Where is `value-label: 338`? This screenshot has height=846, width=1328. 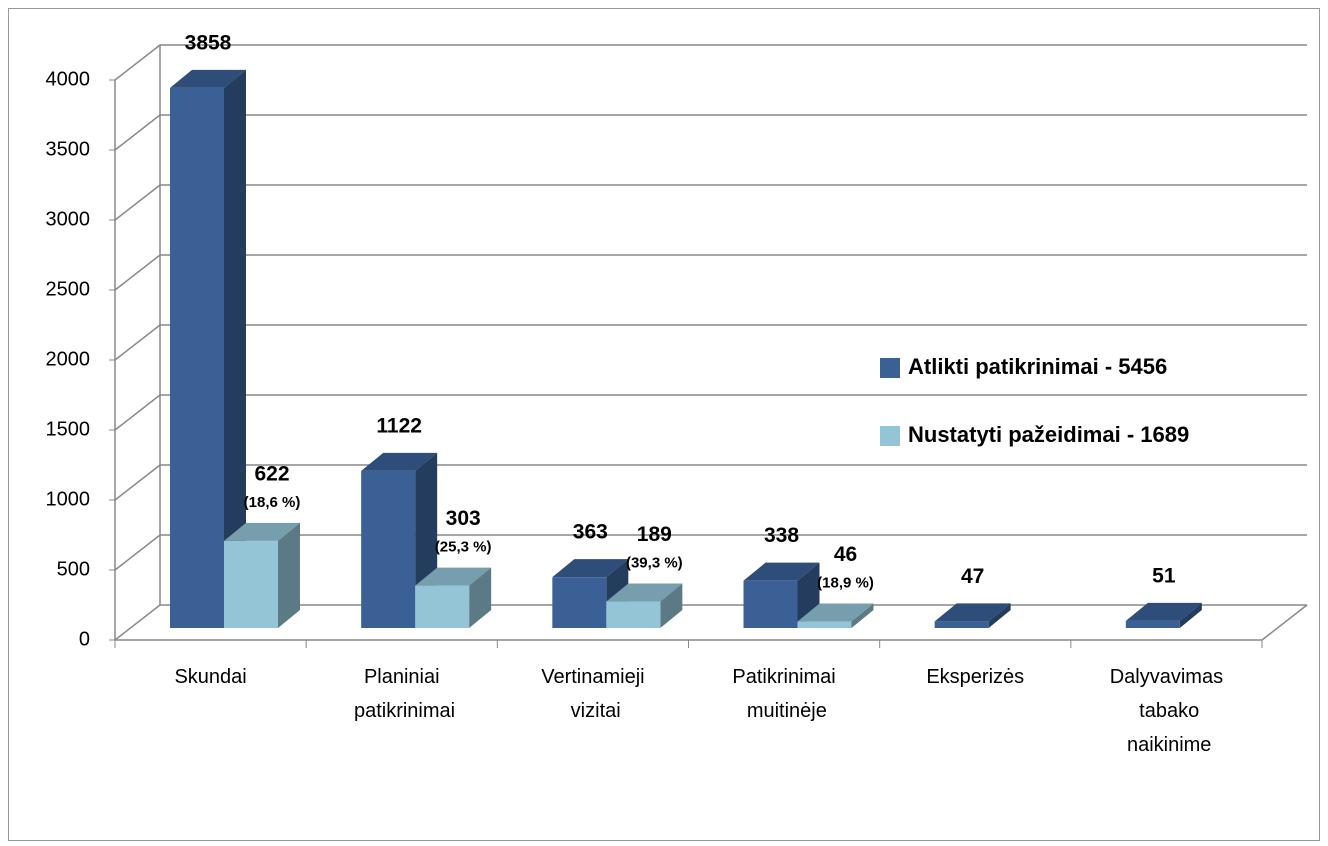
value-label: 338 is located at coordinates (781, 535).